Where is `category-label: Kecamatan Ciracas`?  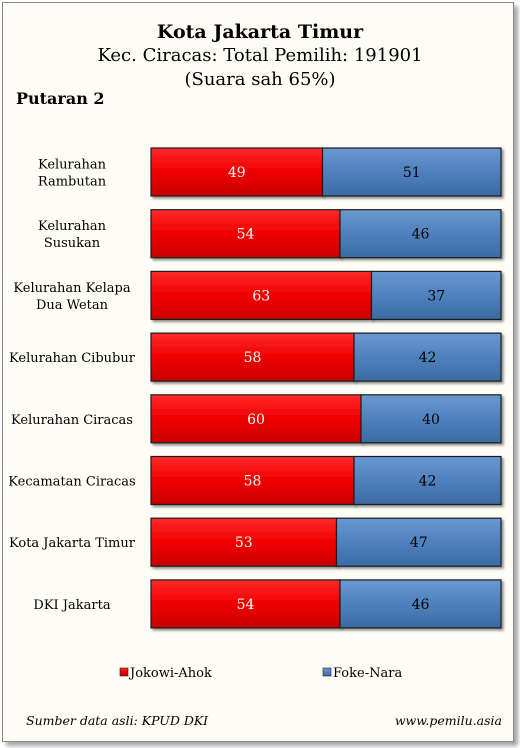
category-label: Kecamatan Ciracas is located at coordinates (71, 482).